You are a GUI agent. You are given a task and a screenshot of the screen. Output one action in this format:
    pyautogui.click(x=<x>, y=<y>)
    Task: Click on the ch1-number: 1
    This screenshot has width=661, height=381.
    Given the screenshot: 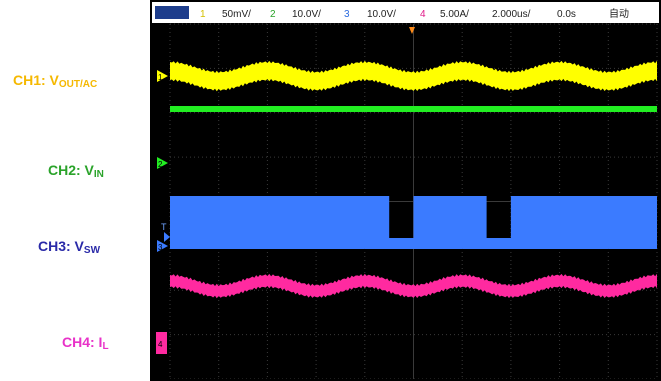 What is the action you would take?
    pyautogui.click(x=203, y=14)
    